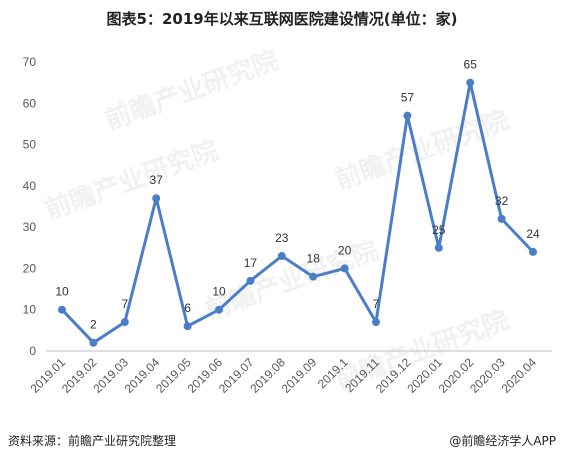 The width and height of the screenshot is (564, 458). I want to click on data-label: 17, so click(251, 263).